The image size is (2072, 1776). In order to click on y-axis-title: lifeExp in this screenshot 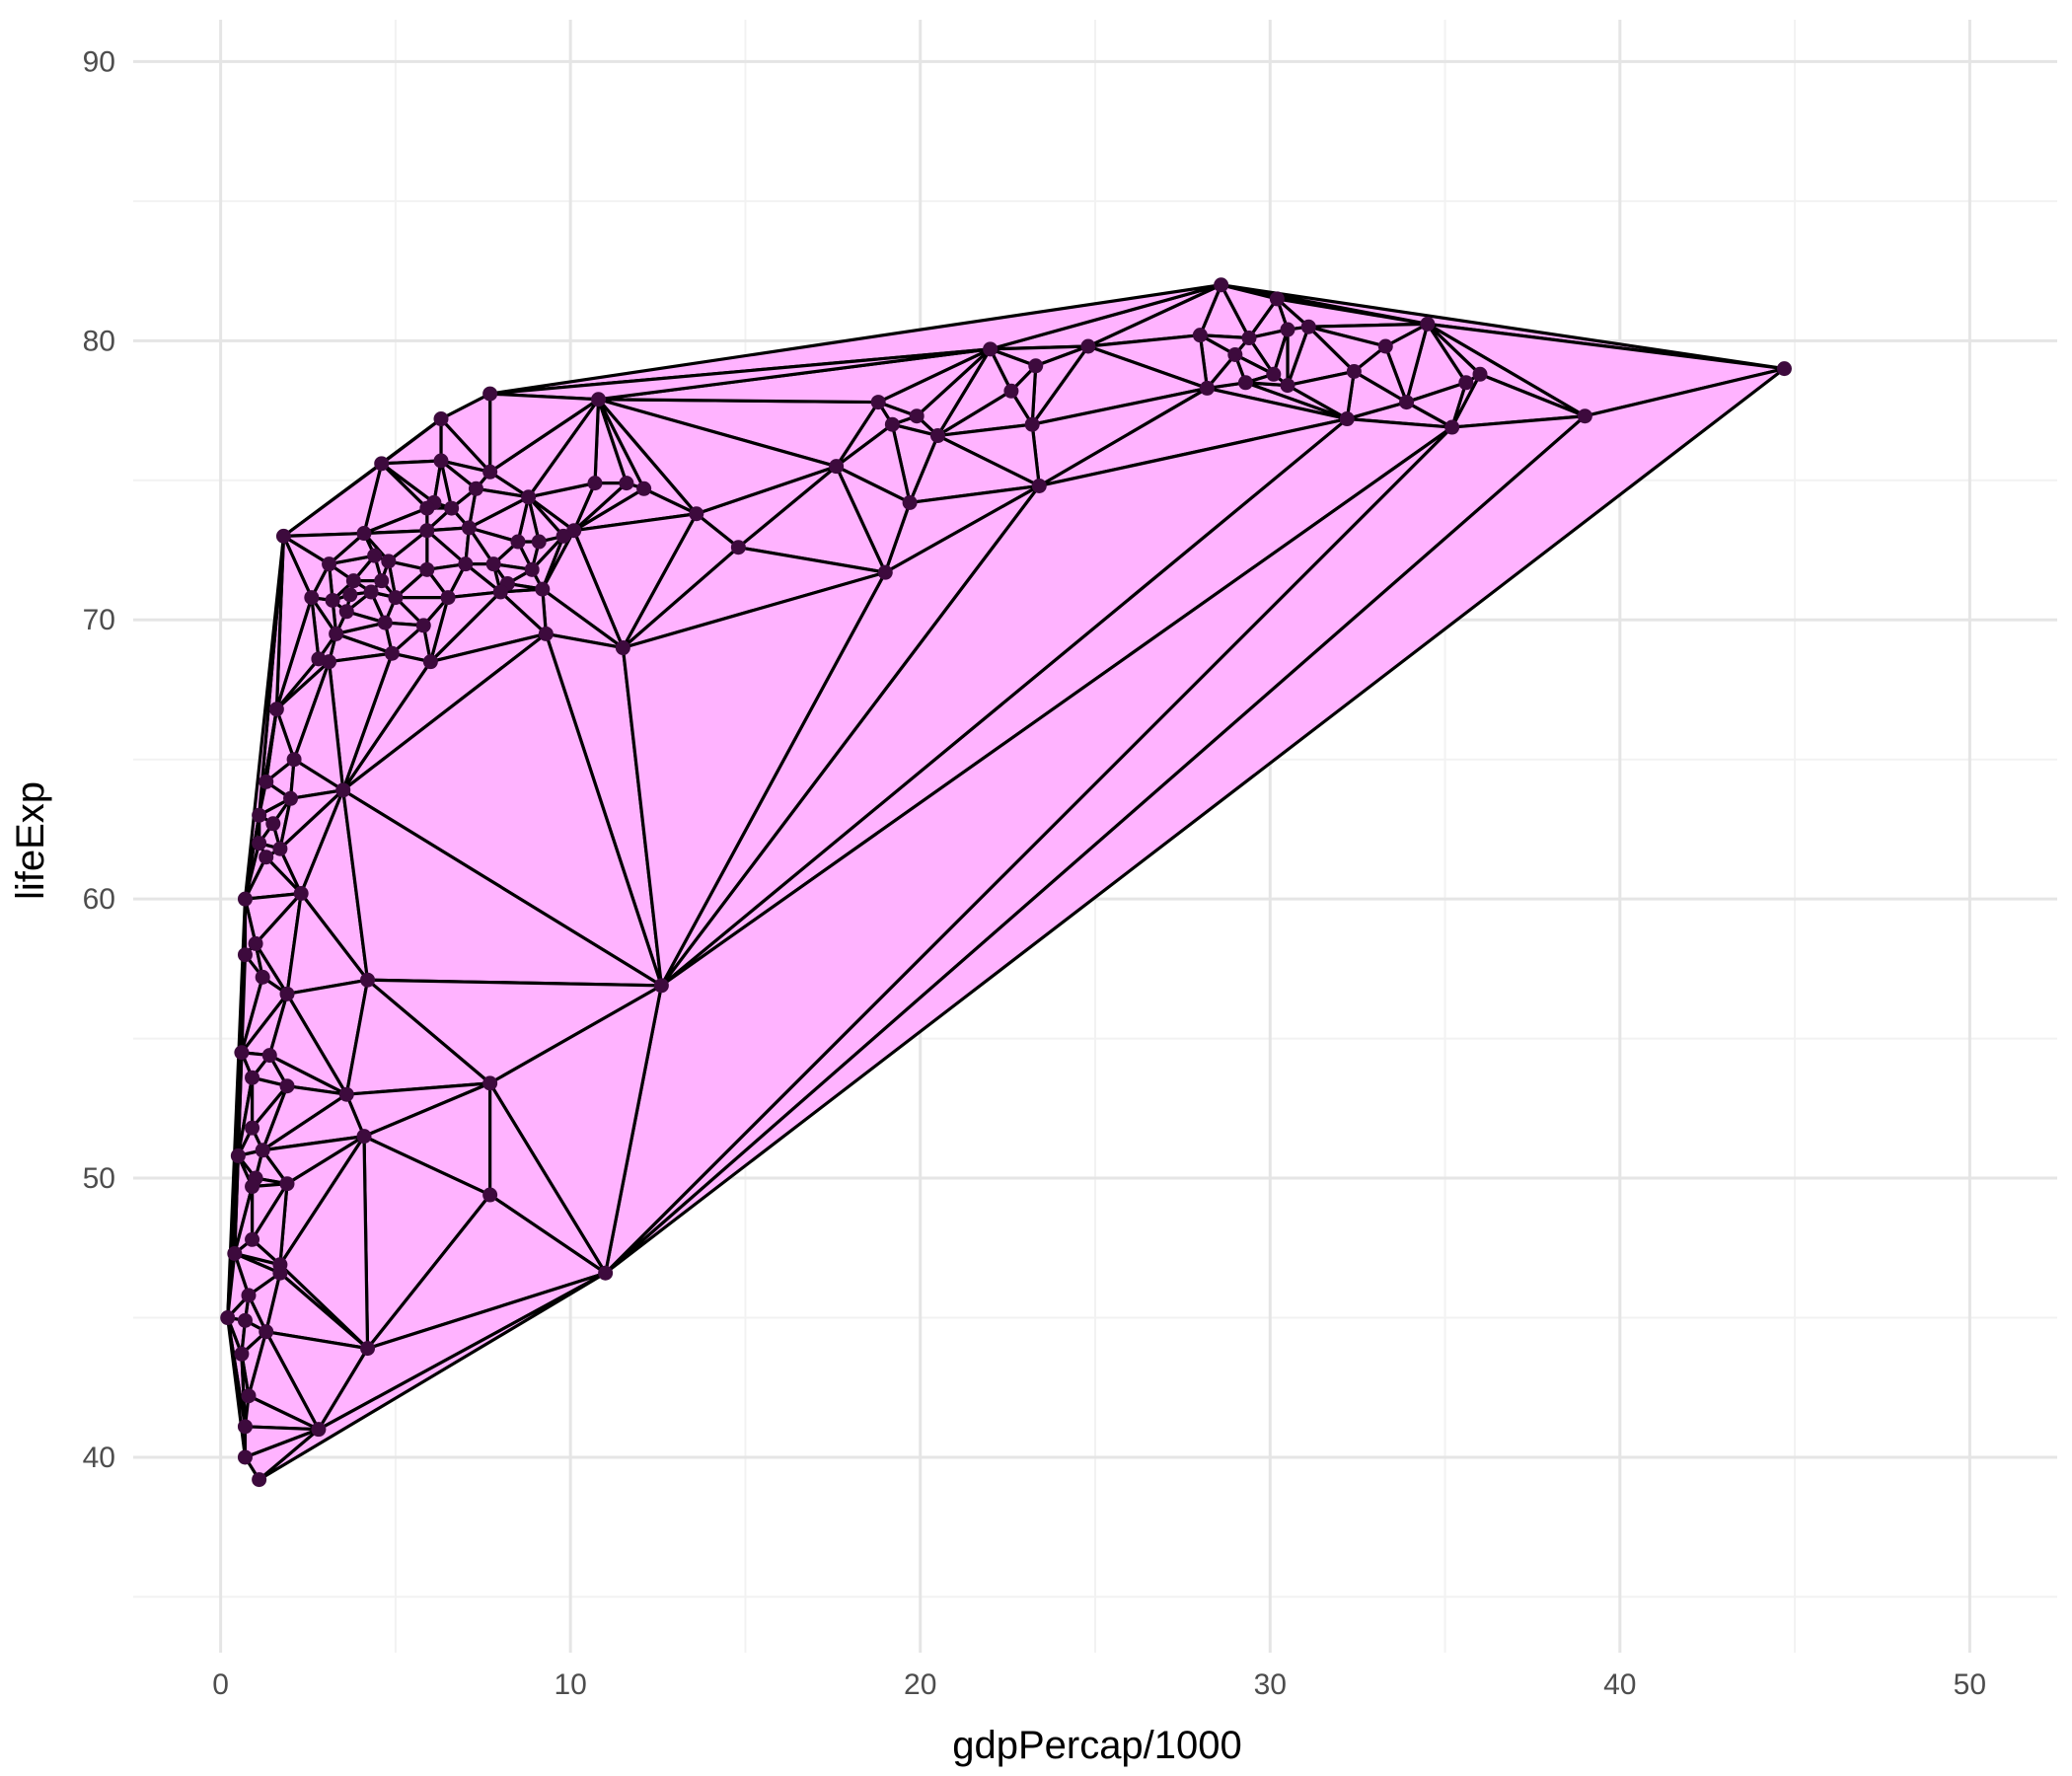, I will do `click(31, 840)`.